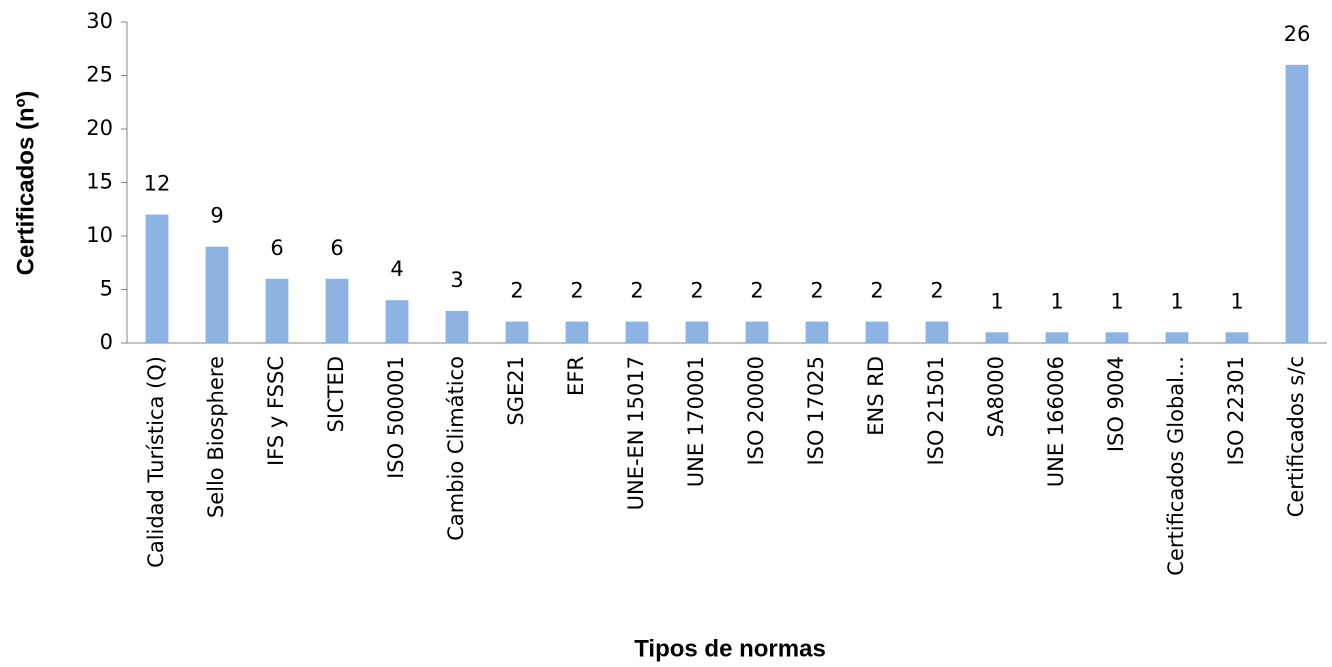 Image resolution: width=1332 pixels, height=667 pixels. What do you see at coordinates (396, 417) in the screenshot?
I see `x-tick-label: ISO 500001` at bounding box center [396, 417].